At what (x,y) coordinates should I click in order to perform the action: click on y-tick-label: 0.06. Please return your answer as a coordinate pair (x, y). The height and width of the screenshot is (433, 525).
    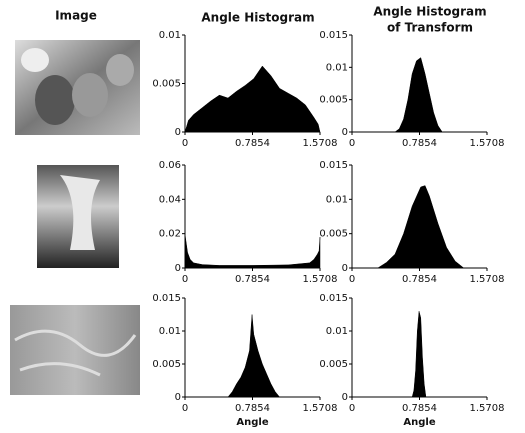
    Looking at the image, I should click on (170, 165).